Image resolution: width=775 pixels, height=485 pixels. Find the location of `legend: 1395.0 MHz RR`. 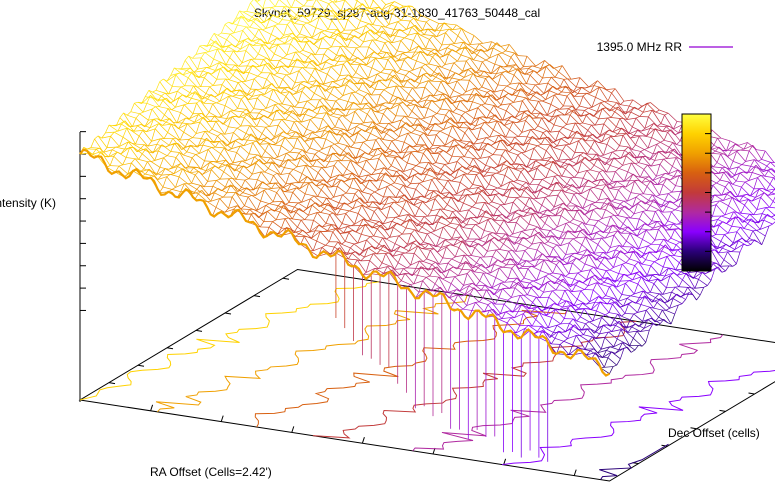

legend: 1395.0 MHz RR is located at coordinates (665, 47).